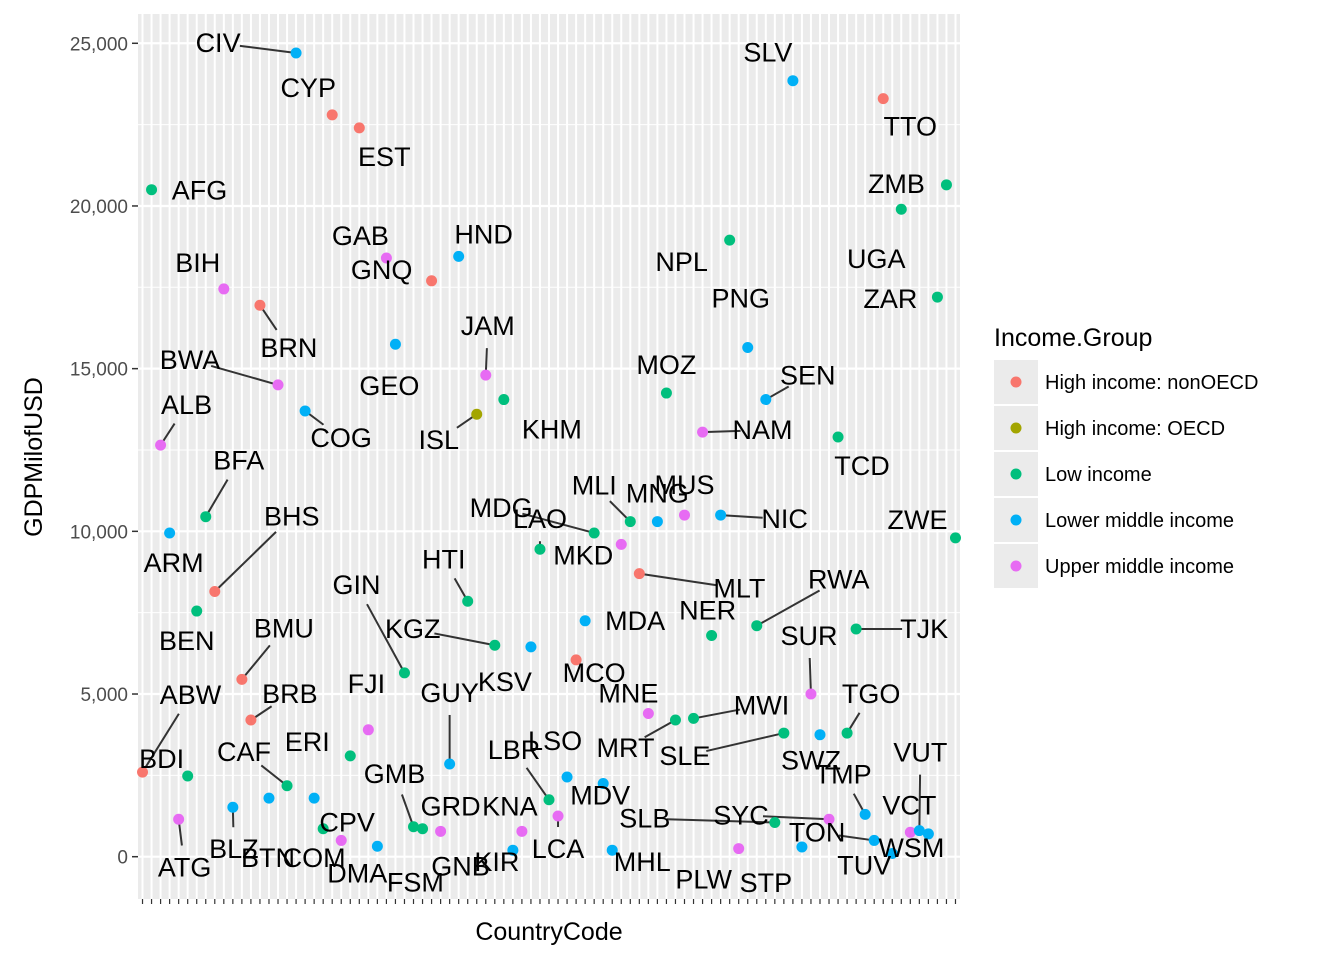 The width and height of the screenshot is (1344, 960). I want to click on data-point-bfa, so click(206, 517).